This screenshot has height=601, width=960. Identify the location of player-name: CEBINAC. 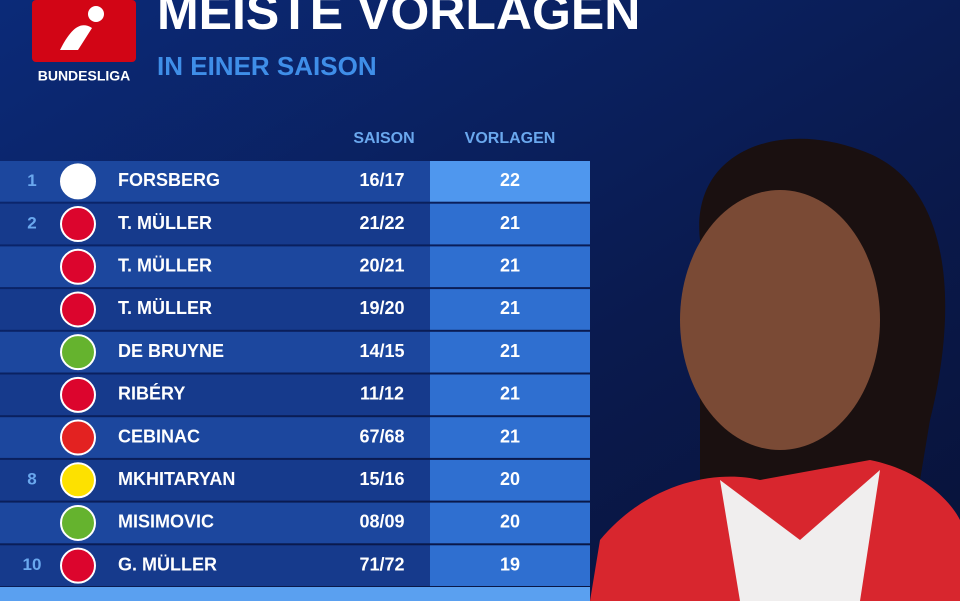
(159, 436).